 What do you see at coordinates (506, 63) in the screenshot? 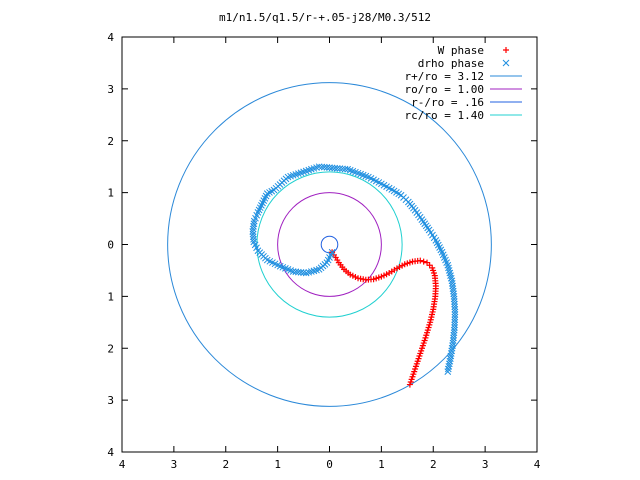
I see `legend-x-marker` at bounding box center [506, 63].